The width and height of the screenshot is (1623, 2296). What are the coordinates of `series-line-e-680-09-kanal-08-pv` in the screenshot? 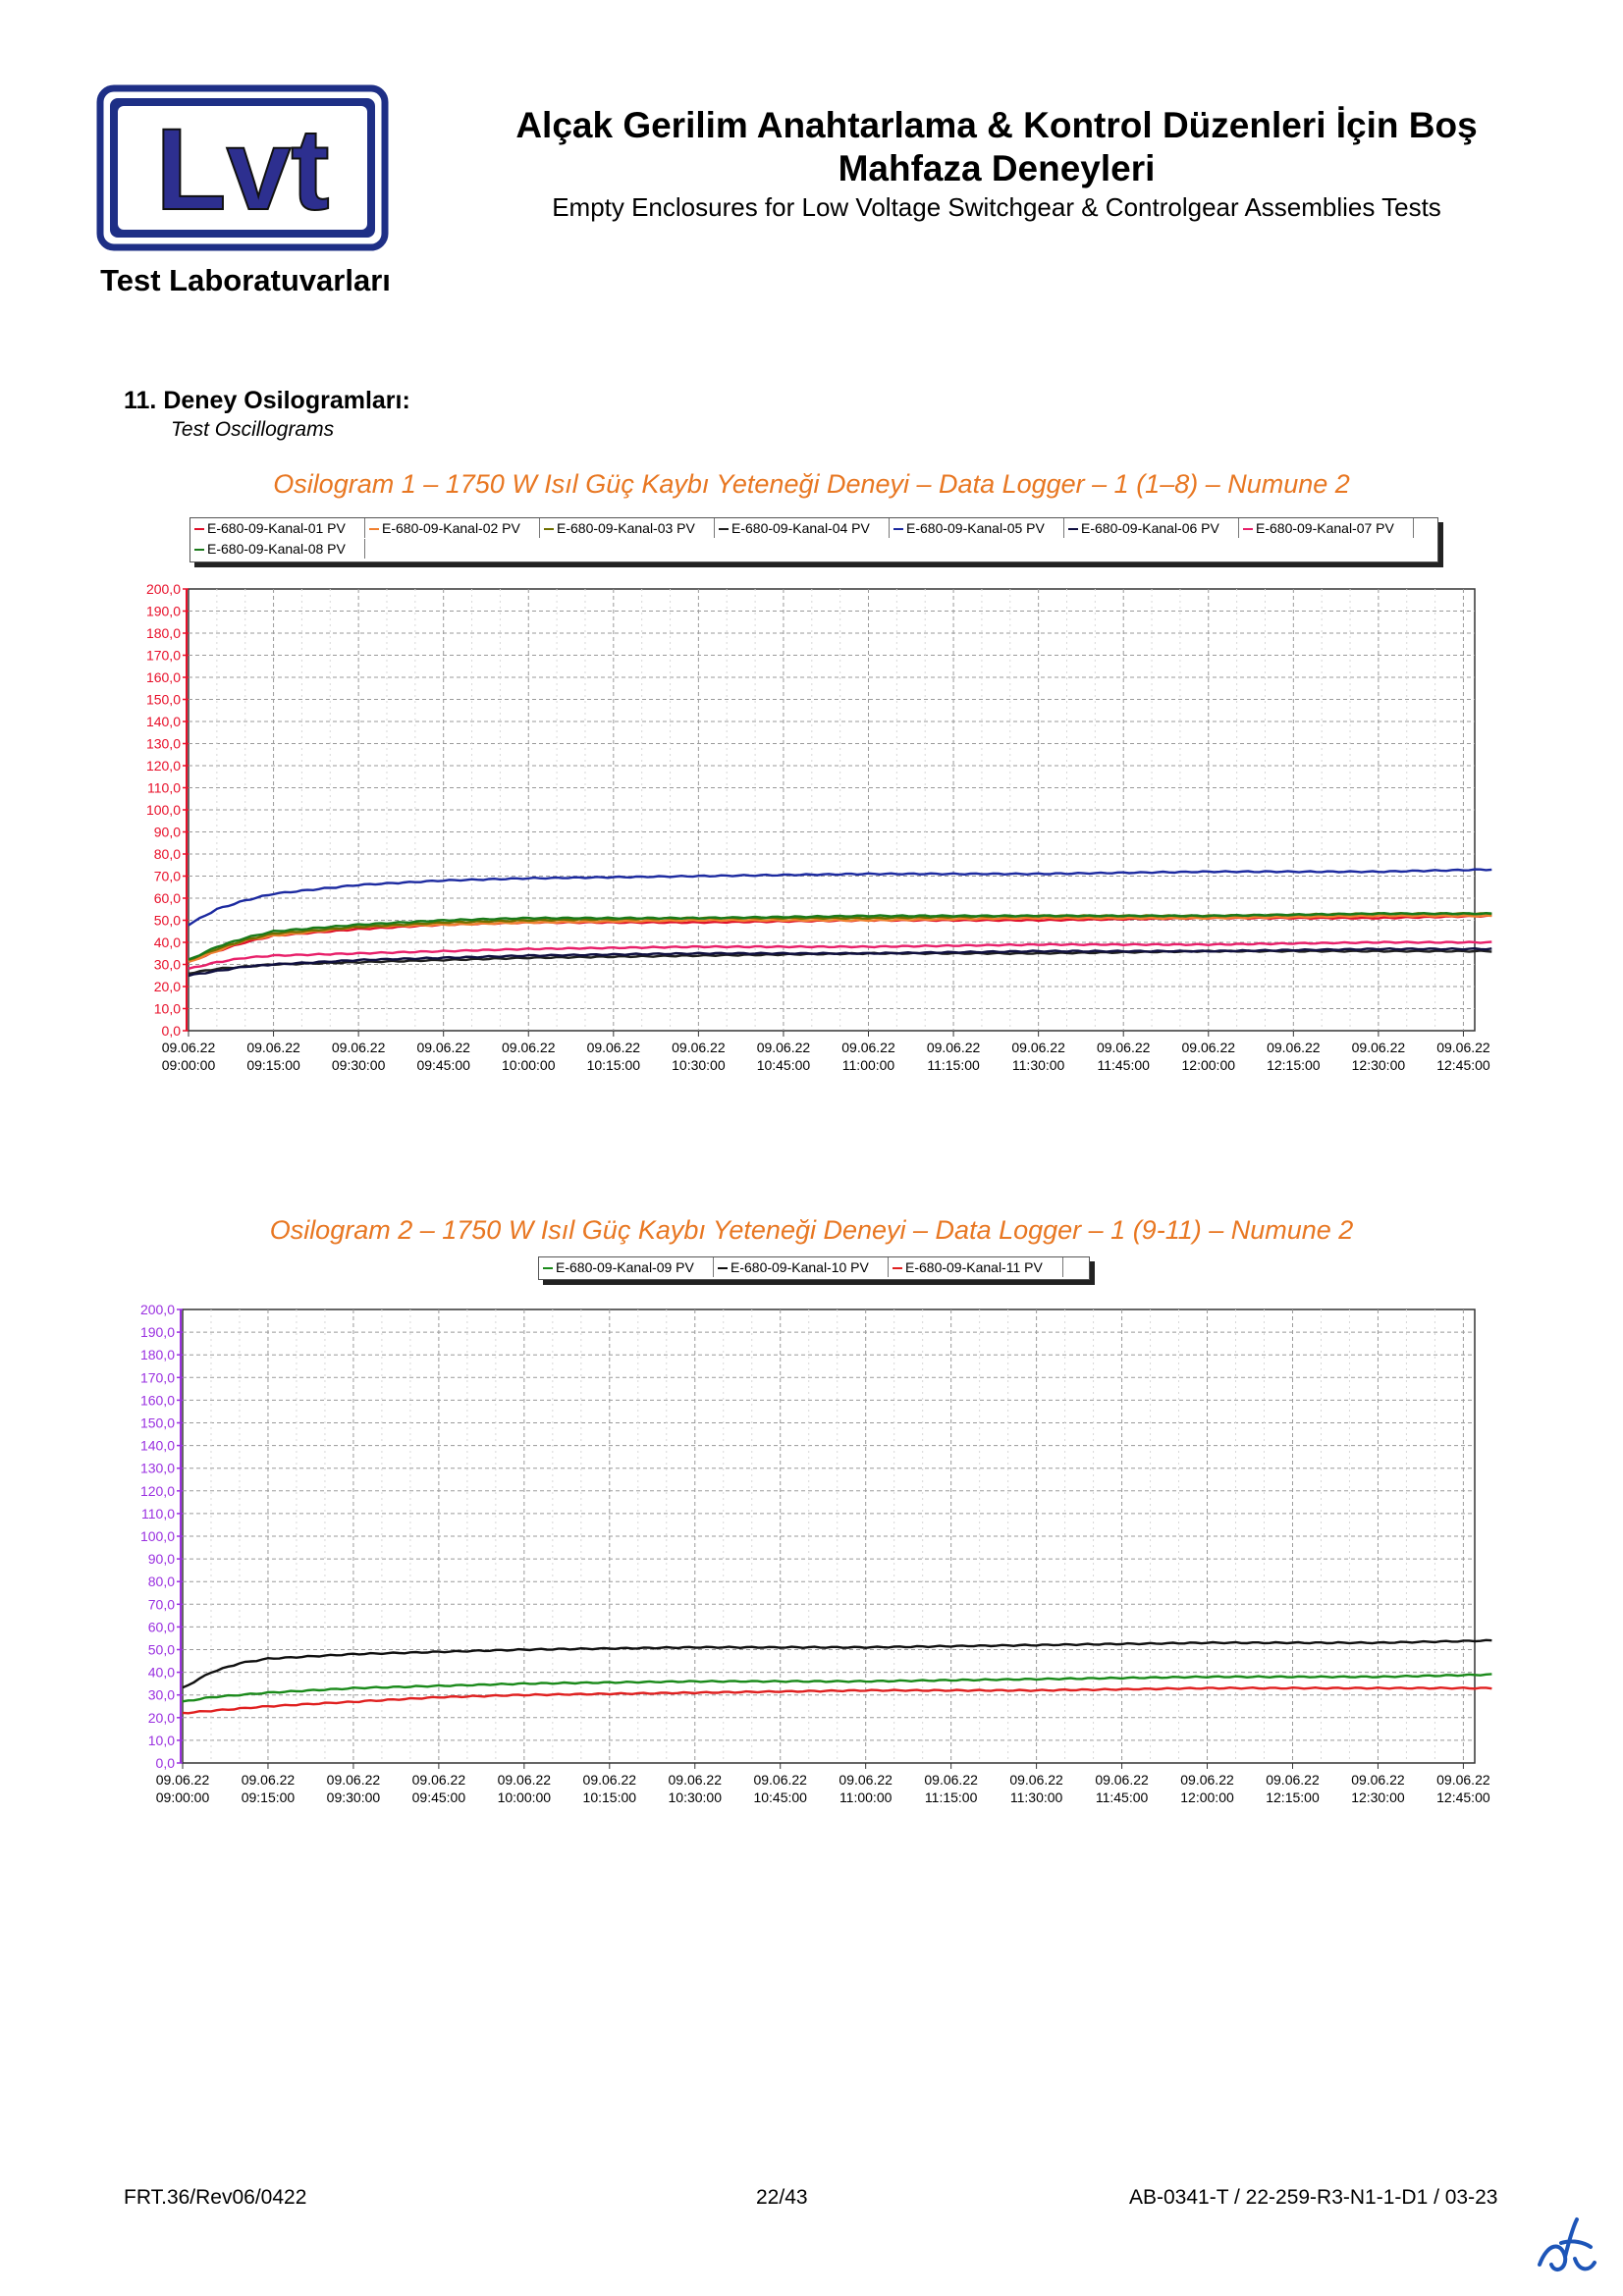 It's located at (840, 936).